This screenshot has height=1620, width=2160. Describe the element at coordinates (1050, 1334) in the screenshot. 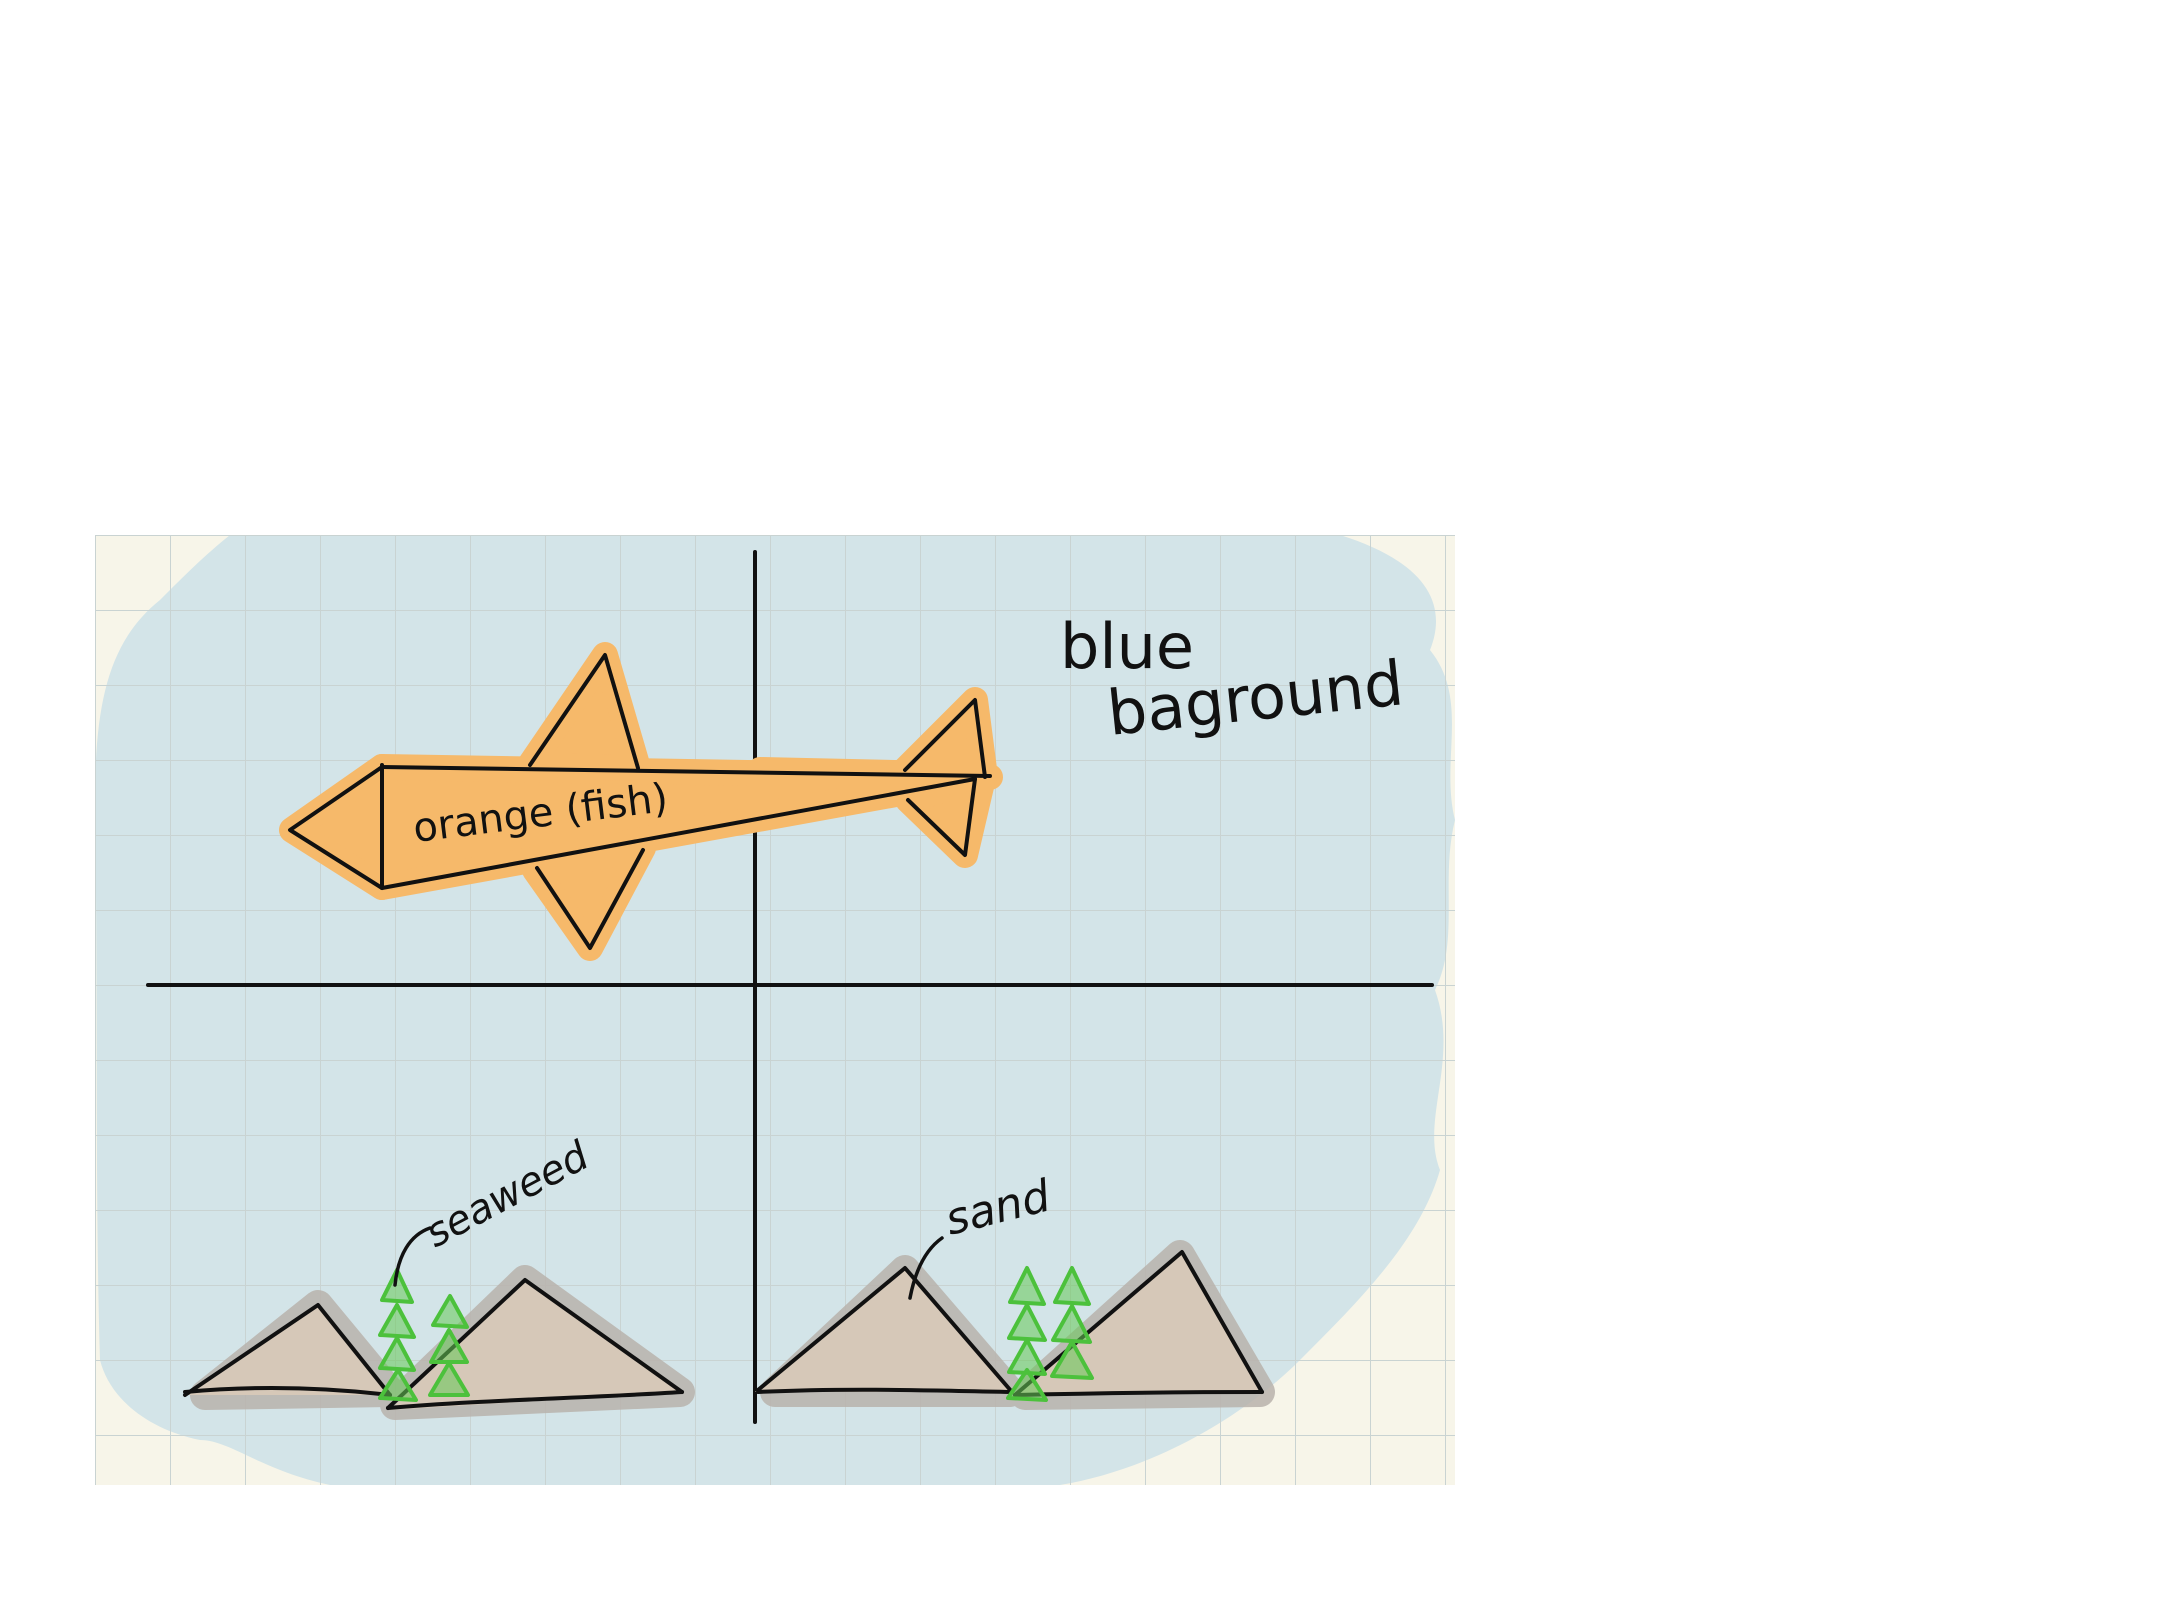

I see `seaweed-right` at that location.